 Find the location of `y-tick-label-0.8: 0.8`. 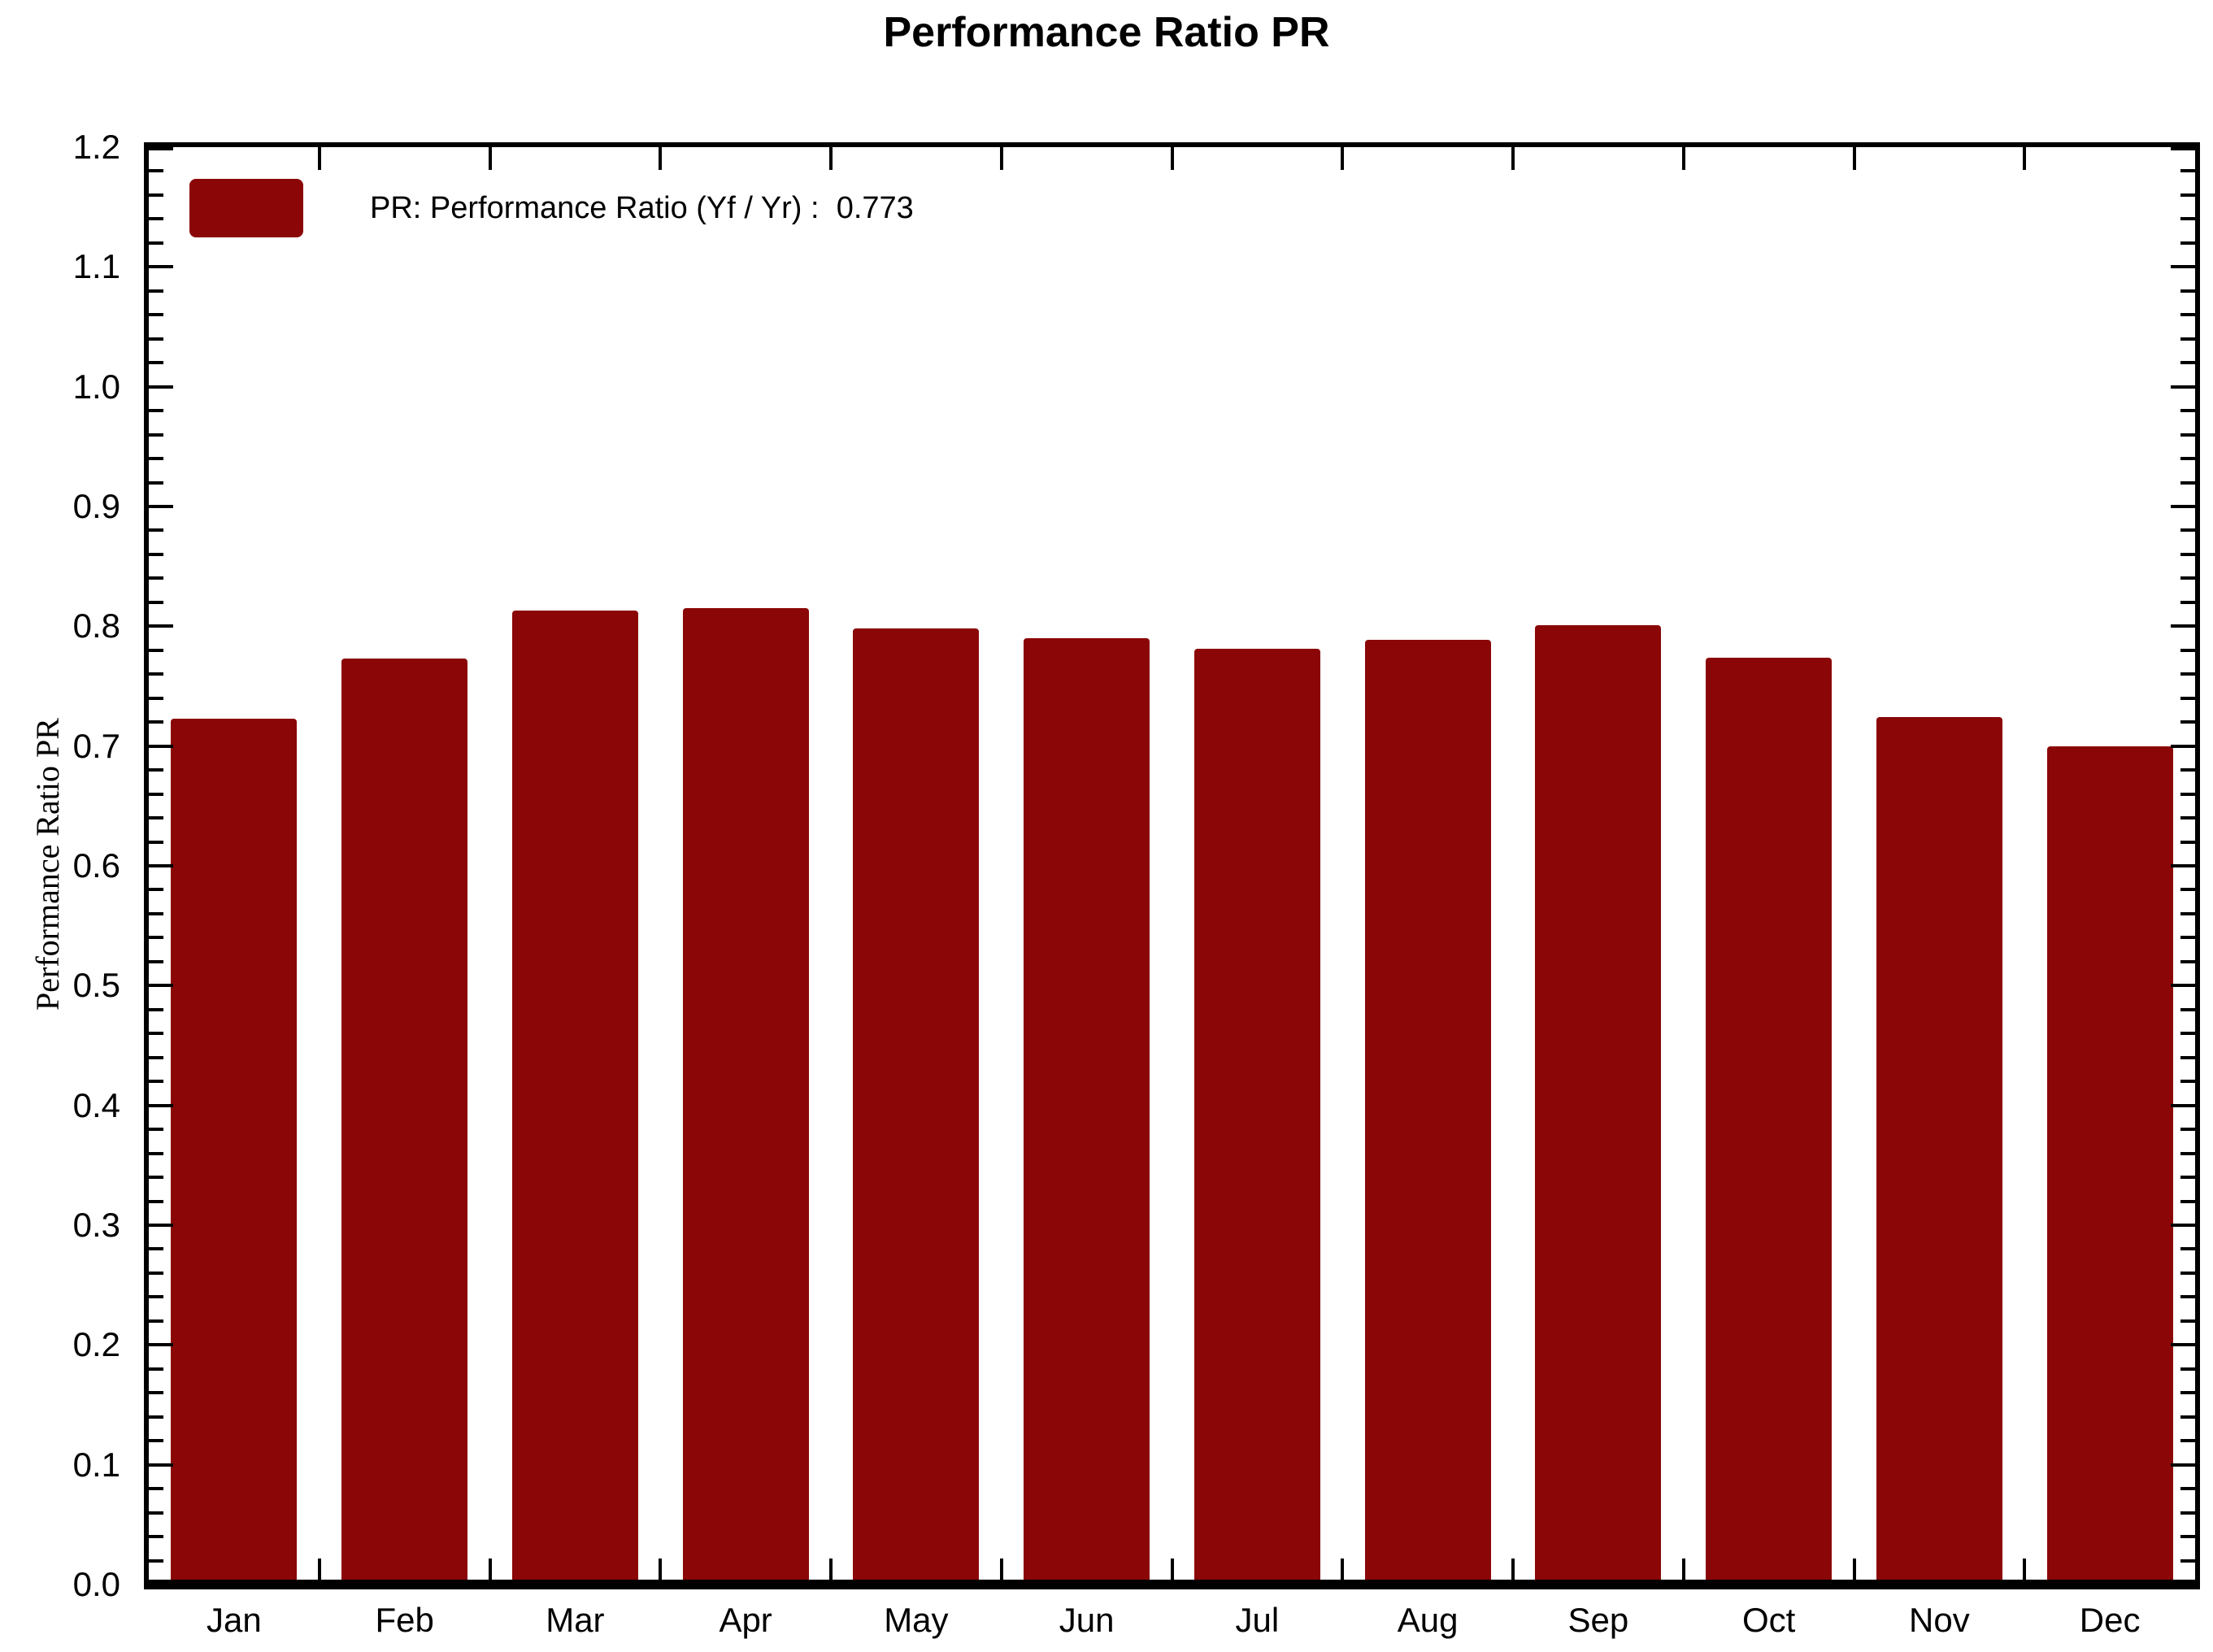

y-tick-label-0.8: 0.8 is located at coordinates (96, 626).